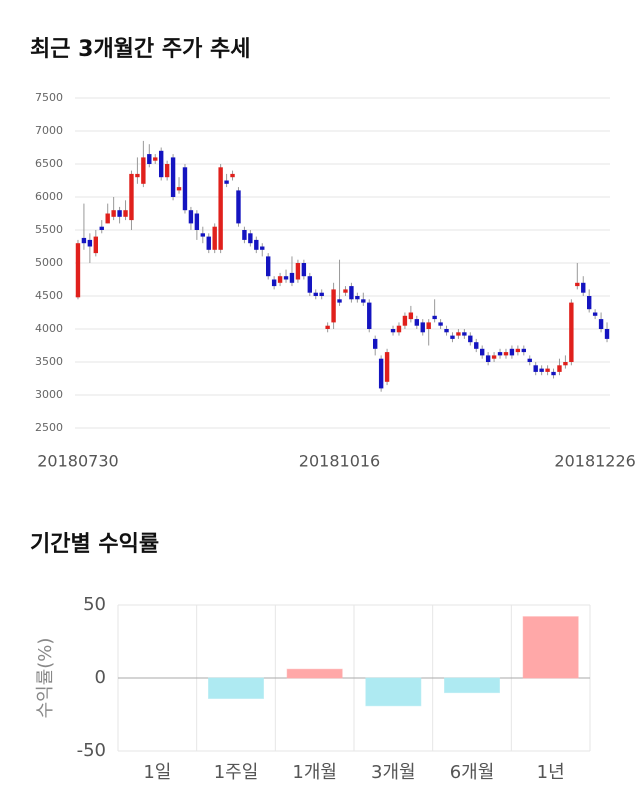 The image size is (640, 810). I want to click on x-tick-label: 1주일, so click(236, 772).